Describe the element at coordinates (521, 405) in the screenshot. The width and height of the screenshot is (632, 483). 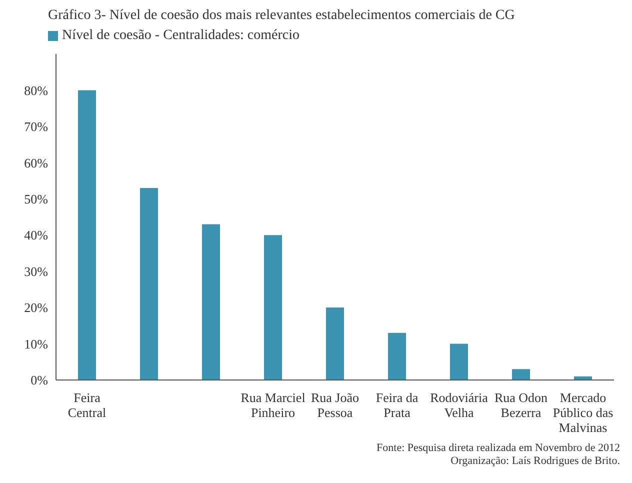
I see `x-tick-label: Rua Odon Bezerra` at that location.